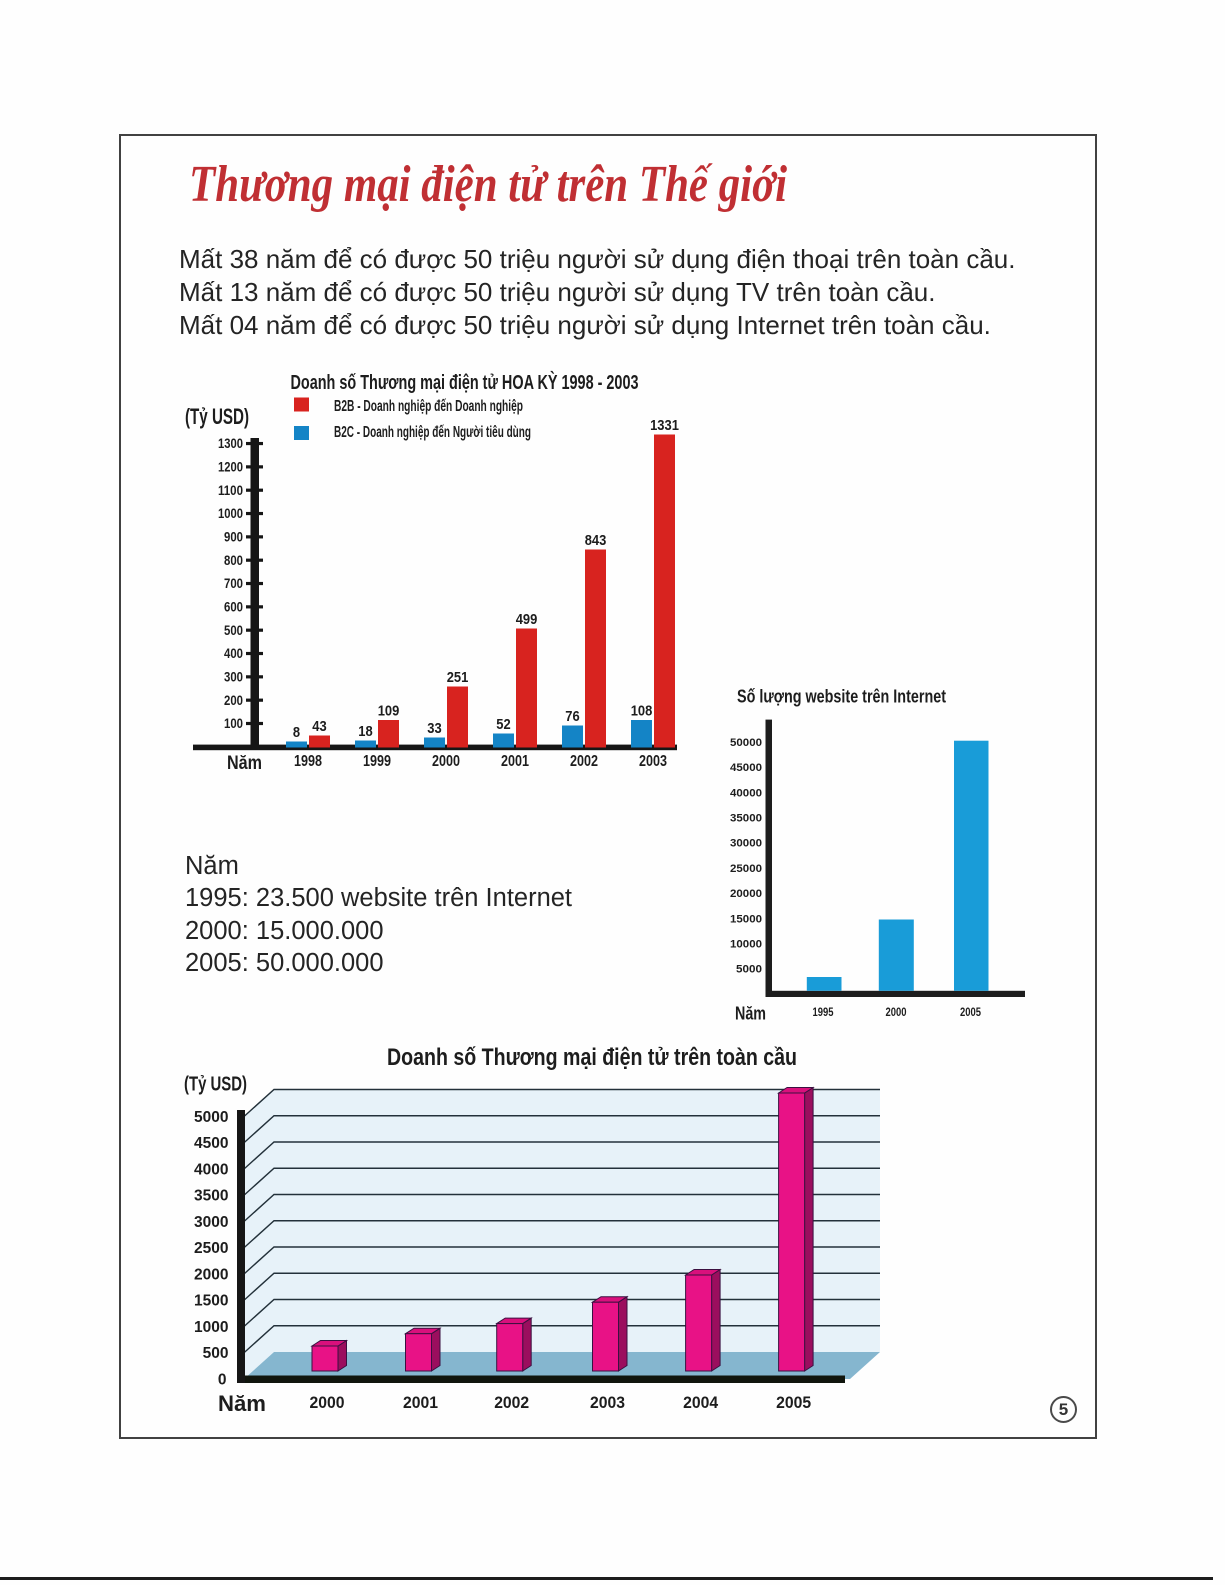  What do you see at coordinates (389, 711) in the screenshot?
I see `svg-text: 109` at bounding box center [389, 711].